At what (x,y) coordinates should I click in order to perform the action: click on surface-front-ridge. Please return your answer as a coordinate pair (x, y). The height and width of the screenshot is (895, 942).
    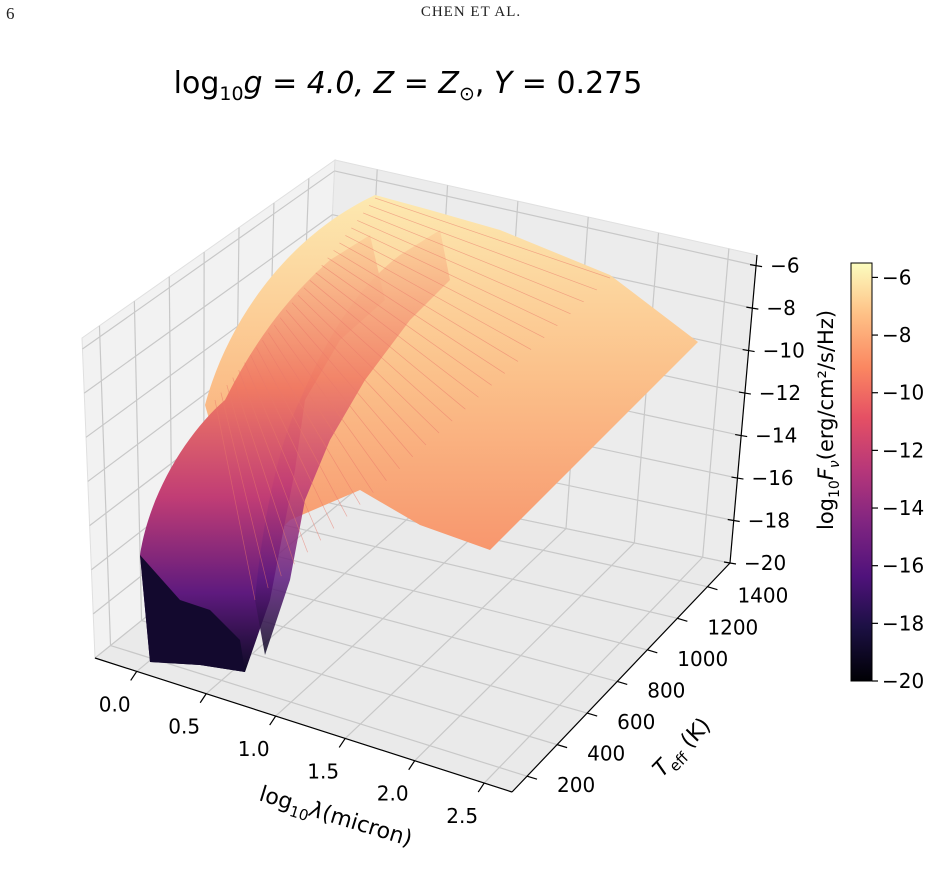
    Looking at the image, I should click on (262, 453).